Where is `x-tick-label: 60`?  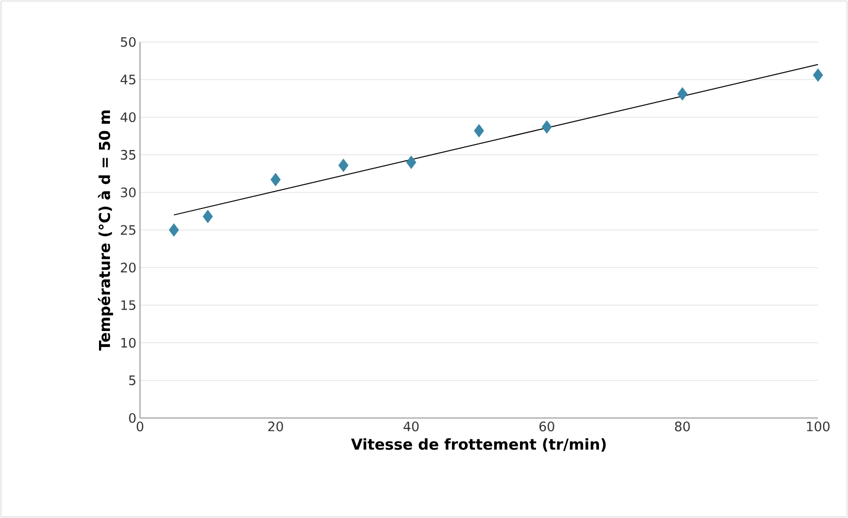 x-tick-label: 60 is located at coordinates (546, 427).